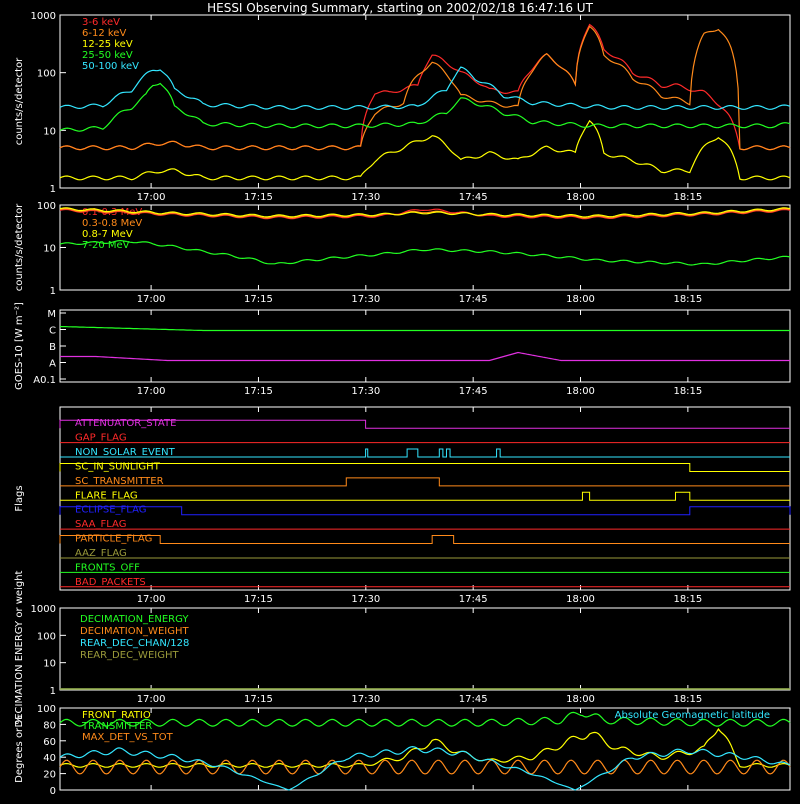 The image size is (800, 804). What do you see at coordinates (113, 539) in the screenshot?
I see `flag-label: PARTICLE_FLAG` at bounding box center [113, 539].